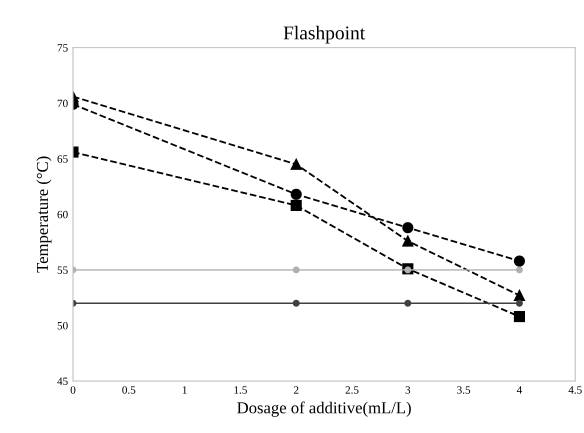 The width and height of the screenshot is (584, 433). Describe the element at coordinates (44, 214) in the screenshot. I see `y-axis-title: Temperature (°C)` at that location.